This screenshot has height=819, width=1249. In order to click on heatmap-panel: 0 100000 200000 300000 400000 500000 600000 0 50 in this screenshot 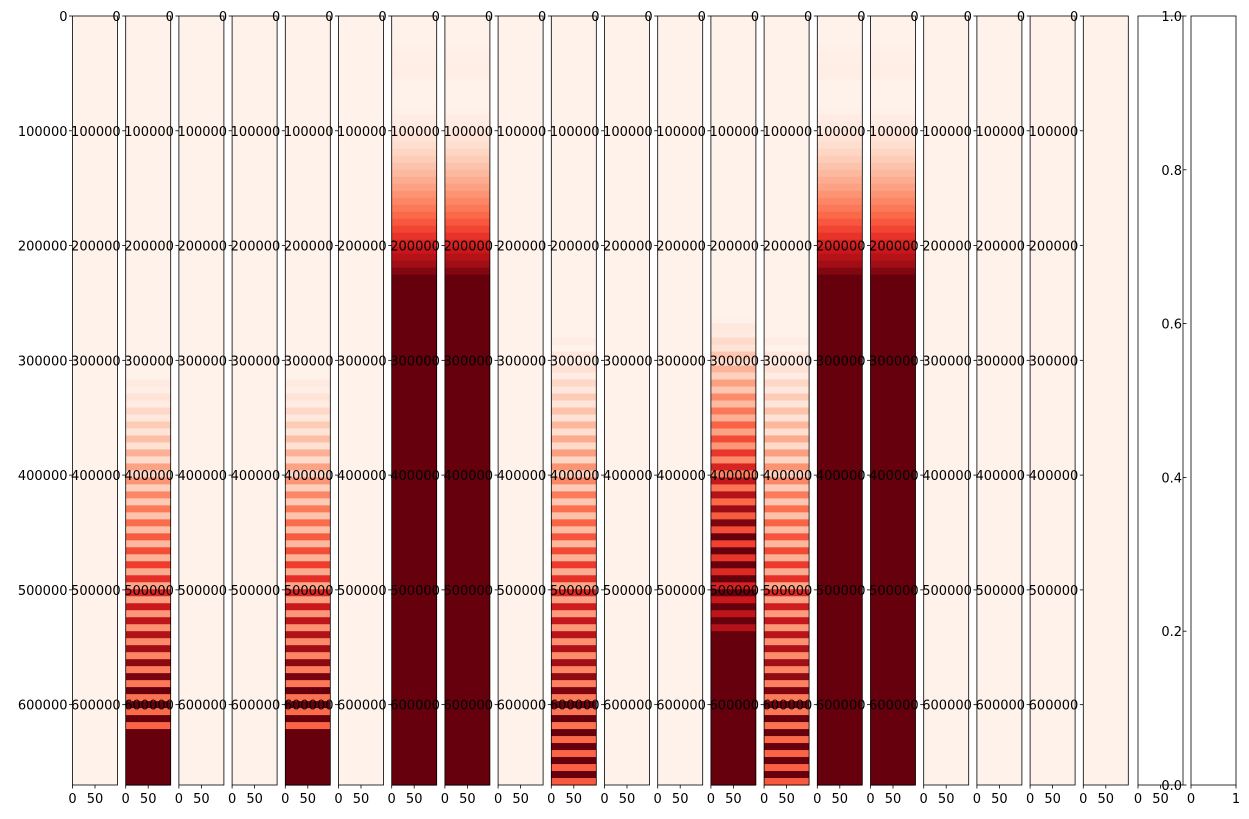, I will do `click(547, 408)`.